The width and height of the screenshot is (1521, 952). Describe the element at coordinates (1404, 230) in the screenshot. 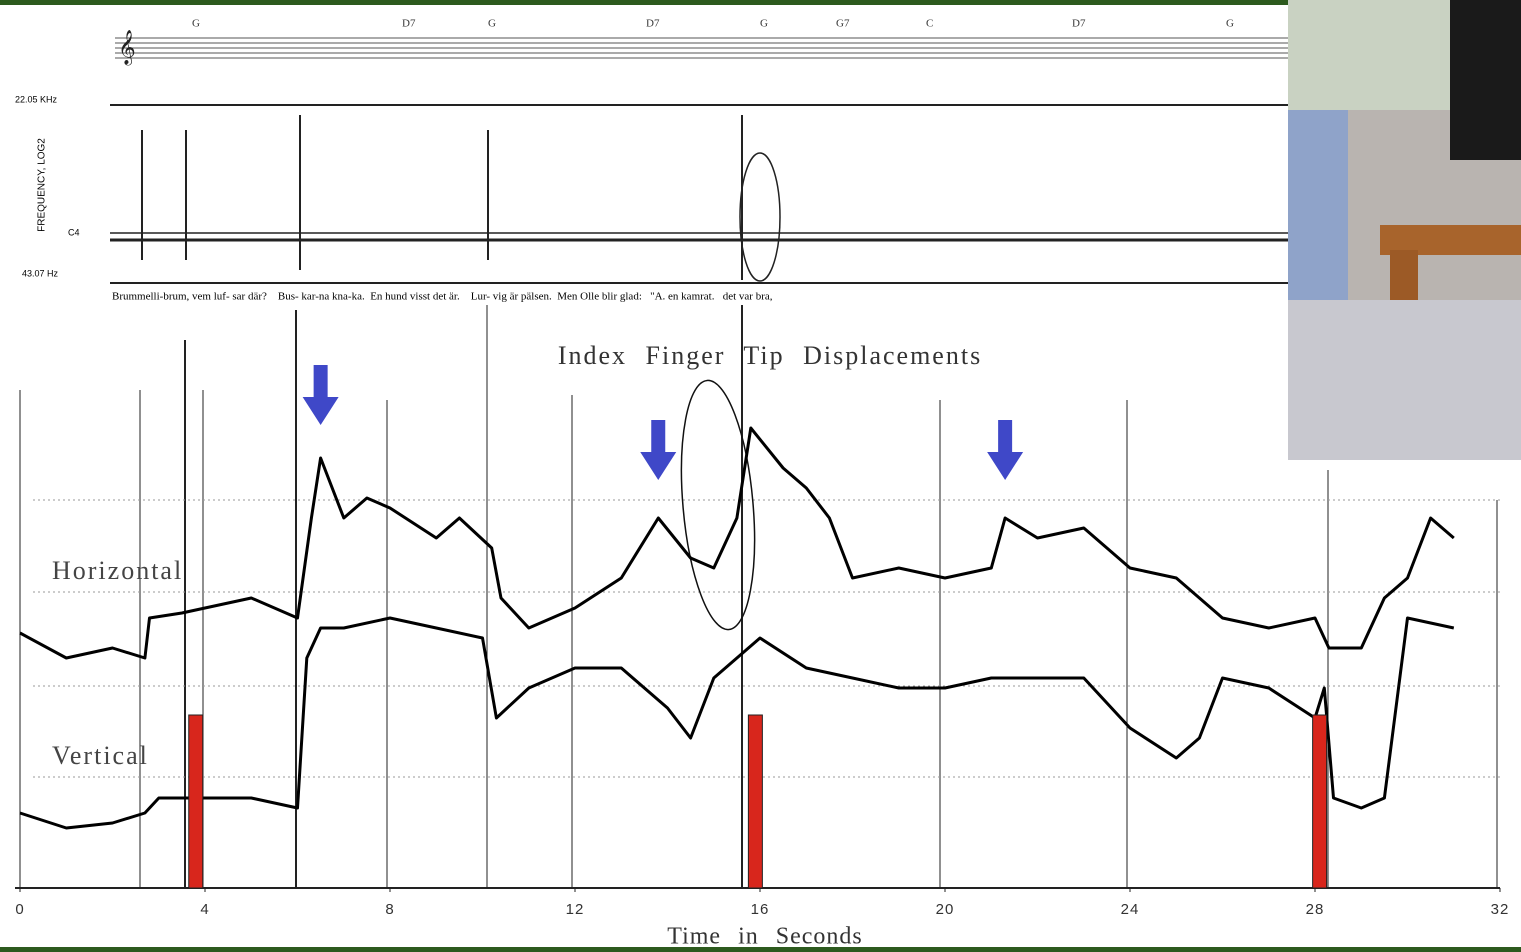

I see `video-frame` at that location.